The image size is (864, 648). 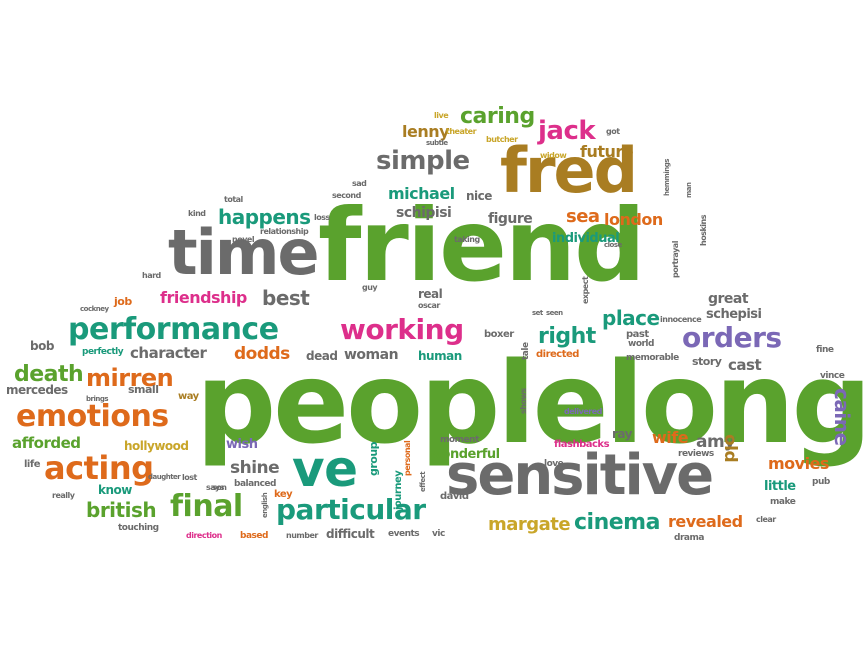 What do you see at coordinates (766, 519) in the screenshot?
I see `word-clear: clear` at bounding box center [766, 519].